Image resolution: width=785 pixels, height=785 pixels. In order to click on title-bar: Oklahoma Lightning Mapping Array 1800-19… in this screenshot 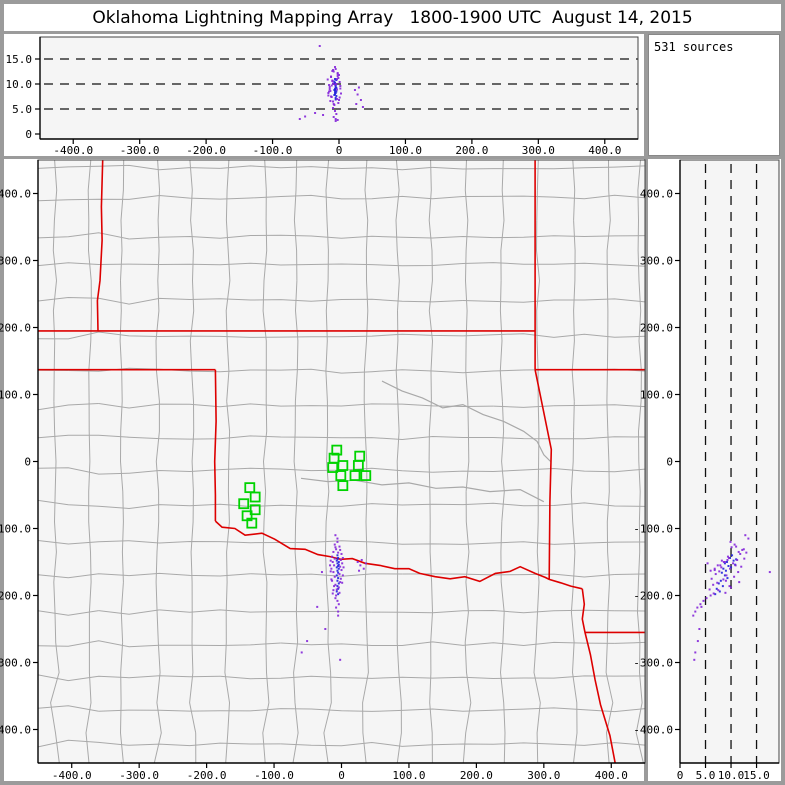, I will do `click(392, 17)`.